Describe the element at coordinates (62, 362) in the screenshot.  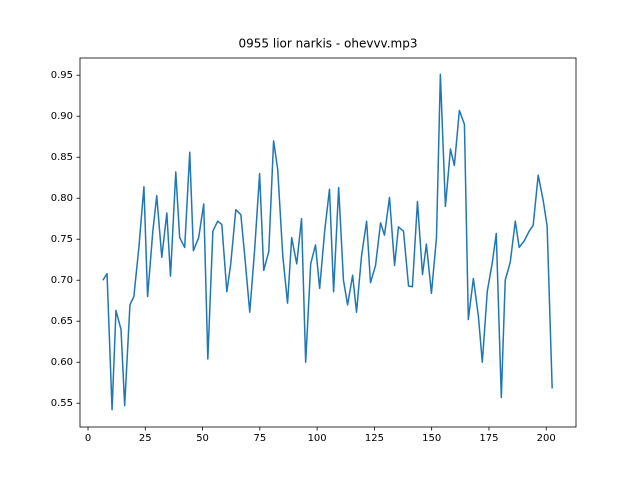
I see `y-tick-label: 0.60` at that location.